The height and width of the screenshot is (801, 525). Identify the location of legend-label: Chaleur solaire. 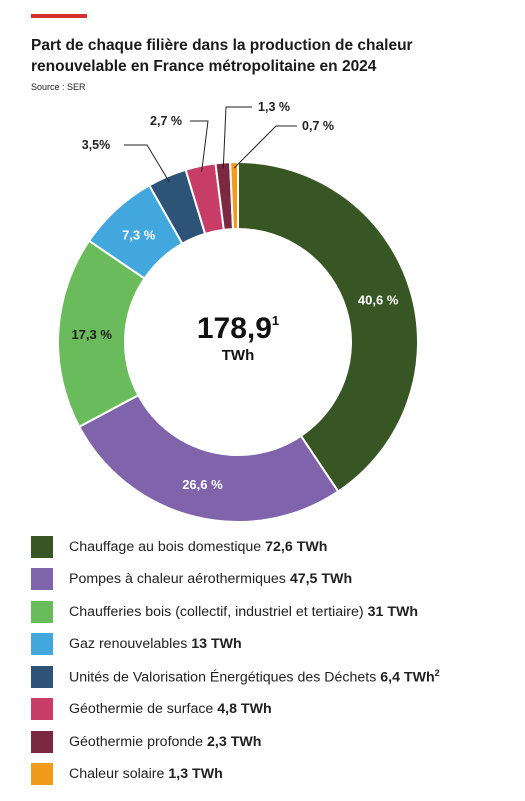
(119, 774).